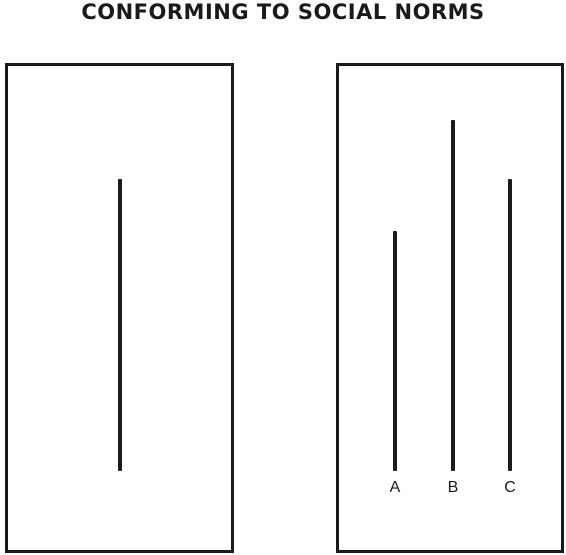  What do you see at coordinates (120, 325) in the screenshot?
I see `reference-line` at bounding box center [120, 325].